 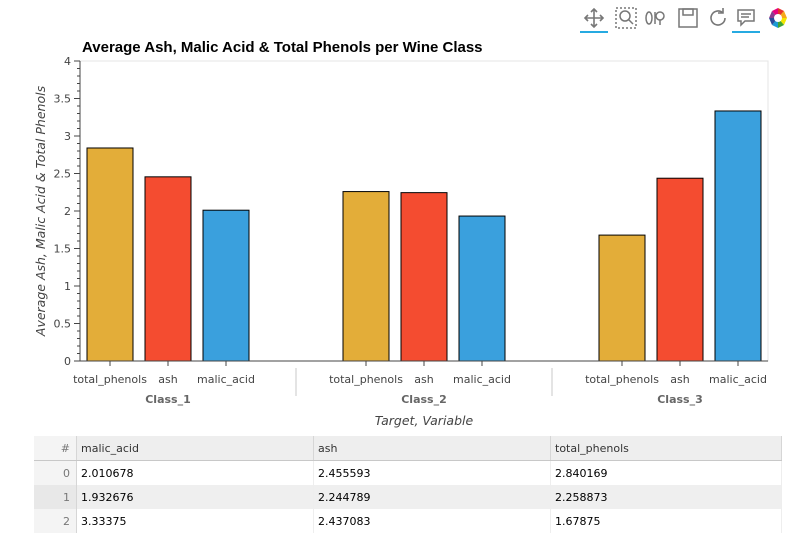 I want to click on table-row: 1 1.932676 2.244789 2.258873, so click(x=408, y=497).